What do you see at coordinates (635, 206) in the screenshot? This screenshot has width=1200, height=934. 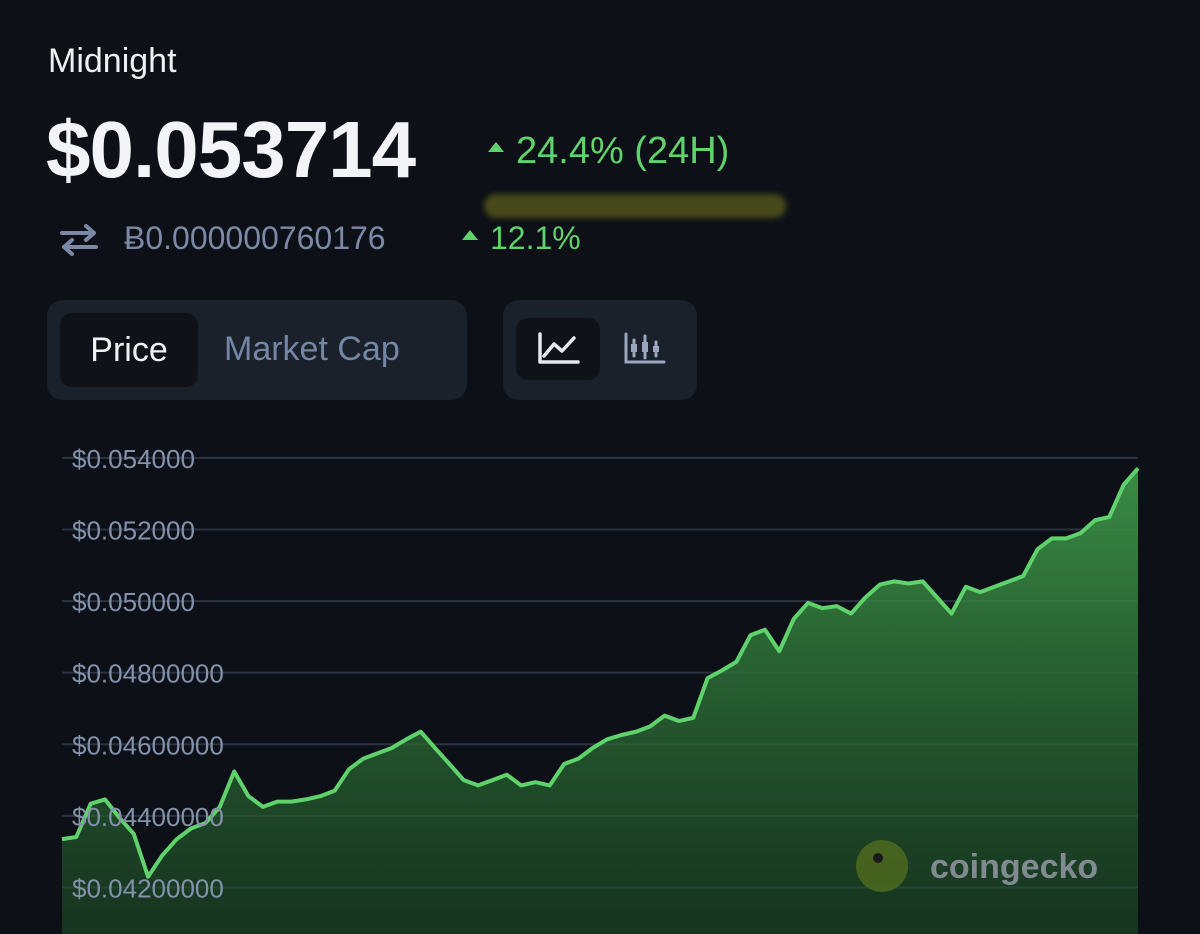 I see `highlight` at bounding box center [635, 206].